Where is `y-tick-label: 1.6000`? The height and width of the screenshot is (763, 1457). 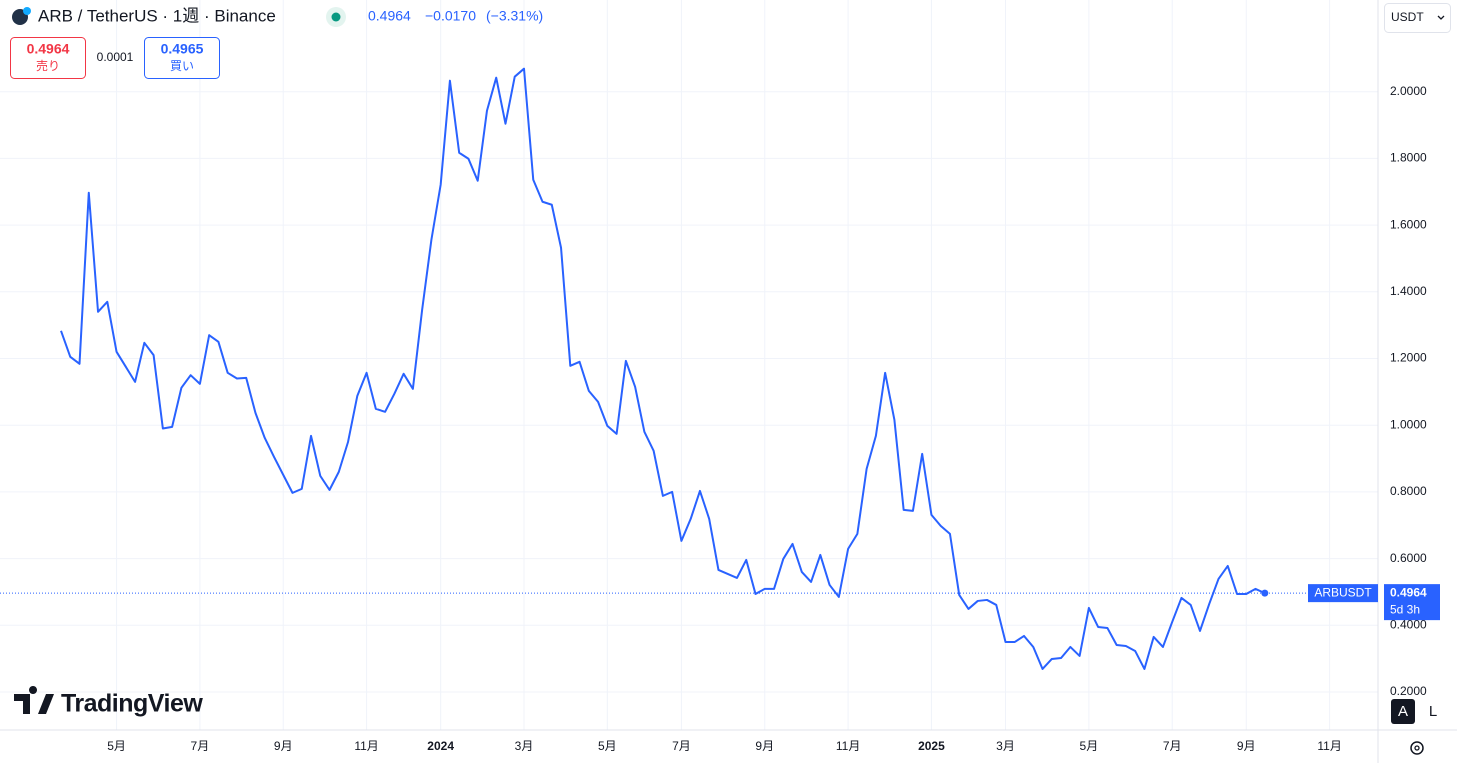 y-tick-label: 1.6000 is located at coordinates (1408, 224).